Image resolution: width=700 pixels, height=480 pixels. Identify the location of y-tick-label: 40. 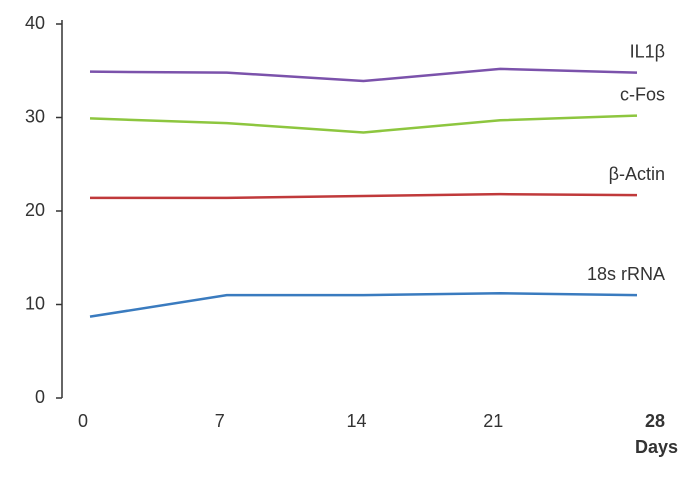
(35, 23).